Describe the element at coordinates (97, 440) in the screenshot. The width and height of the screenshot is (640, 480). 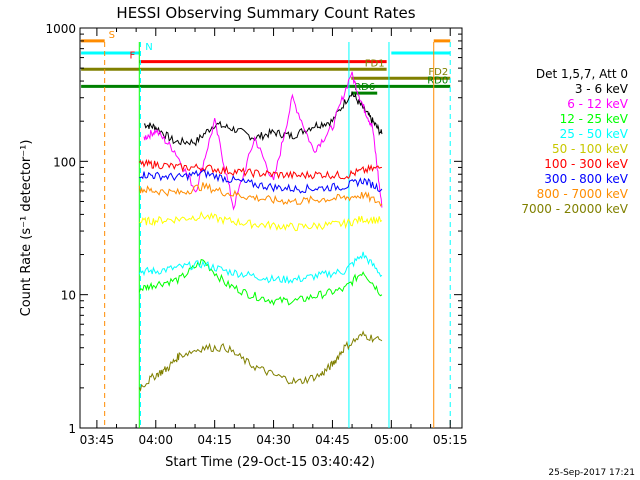
I see `x-tick-label: 03:45` at that location.